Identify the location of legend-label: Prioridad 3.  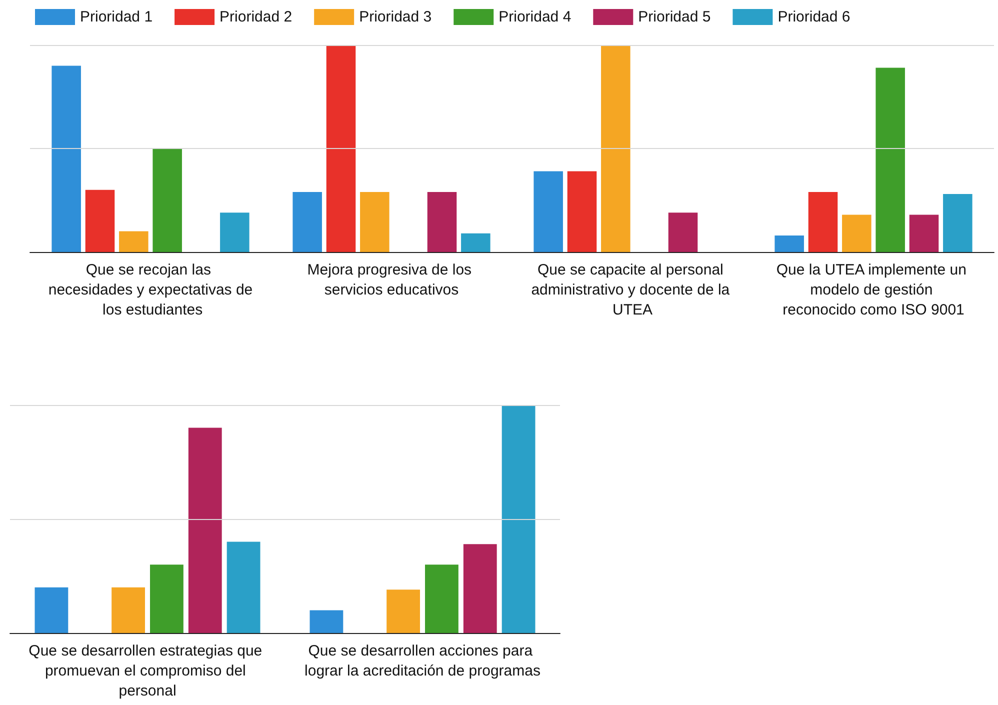
(395, 17).